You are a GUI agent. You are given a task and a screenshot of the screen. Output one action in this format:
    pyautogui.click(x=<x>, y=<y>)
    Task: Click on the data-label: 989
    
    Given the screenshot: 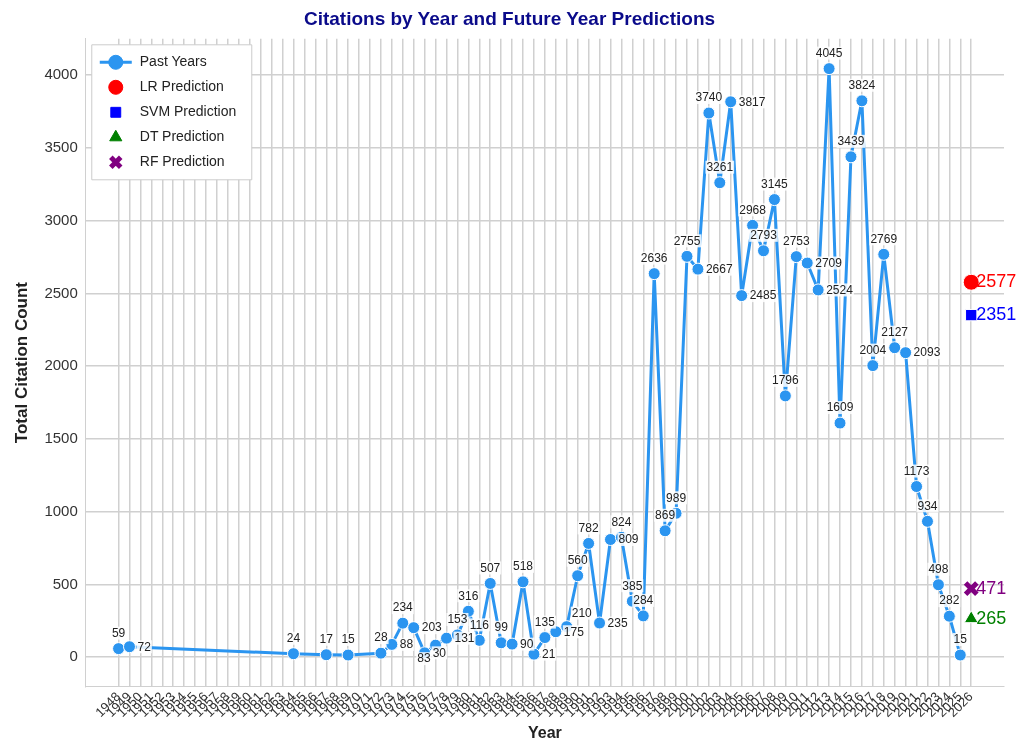 What is the action you would take?
    pyautogui.click(x=676, y=497)
    